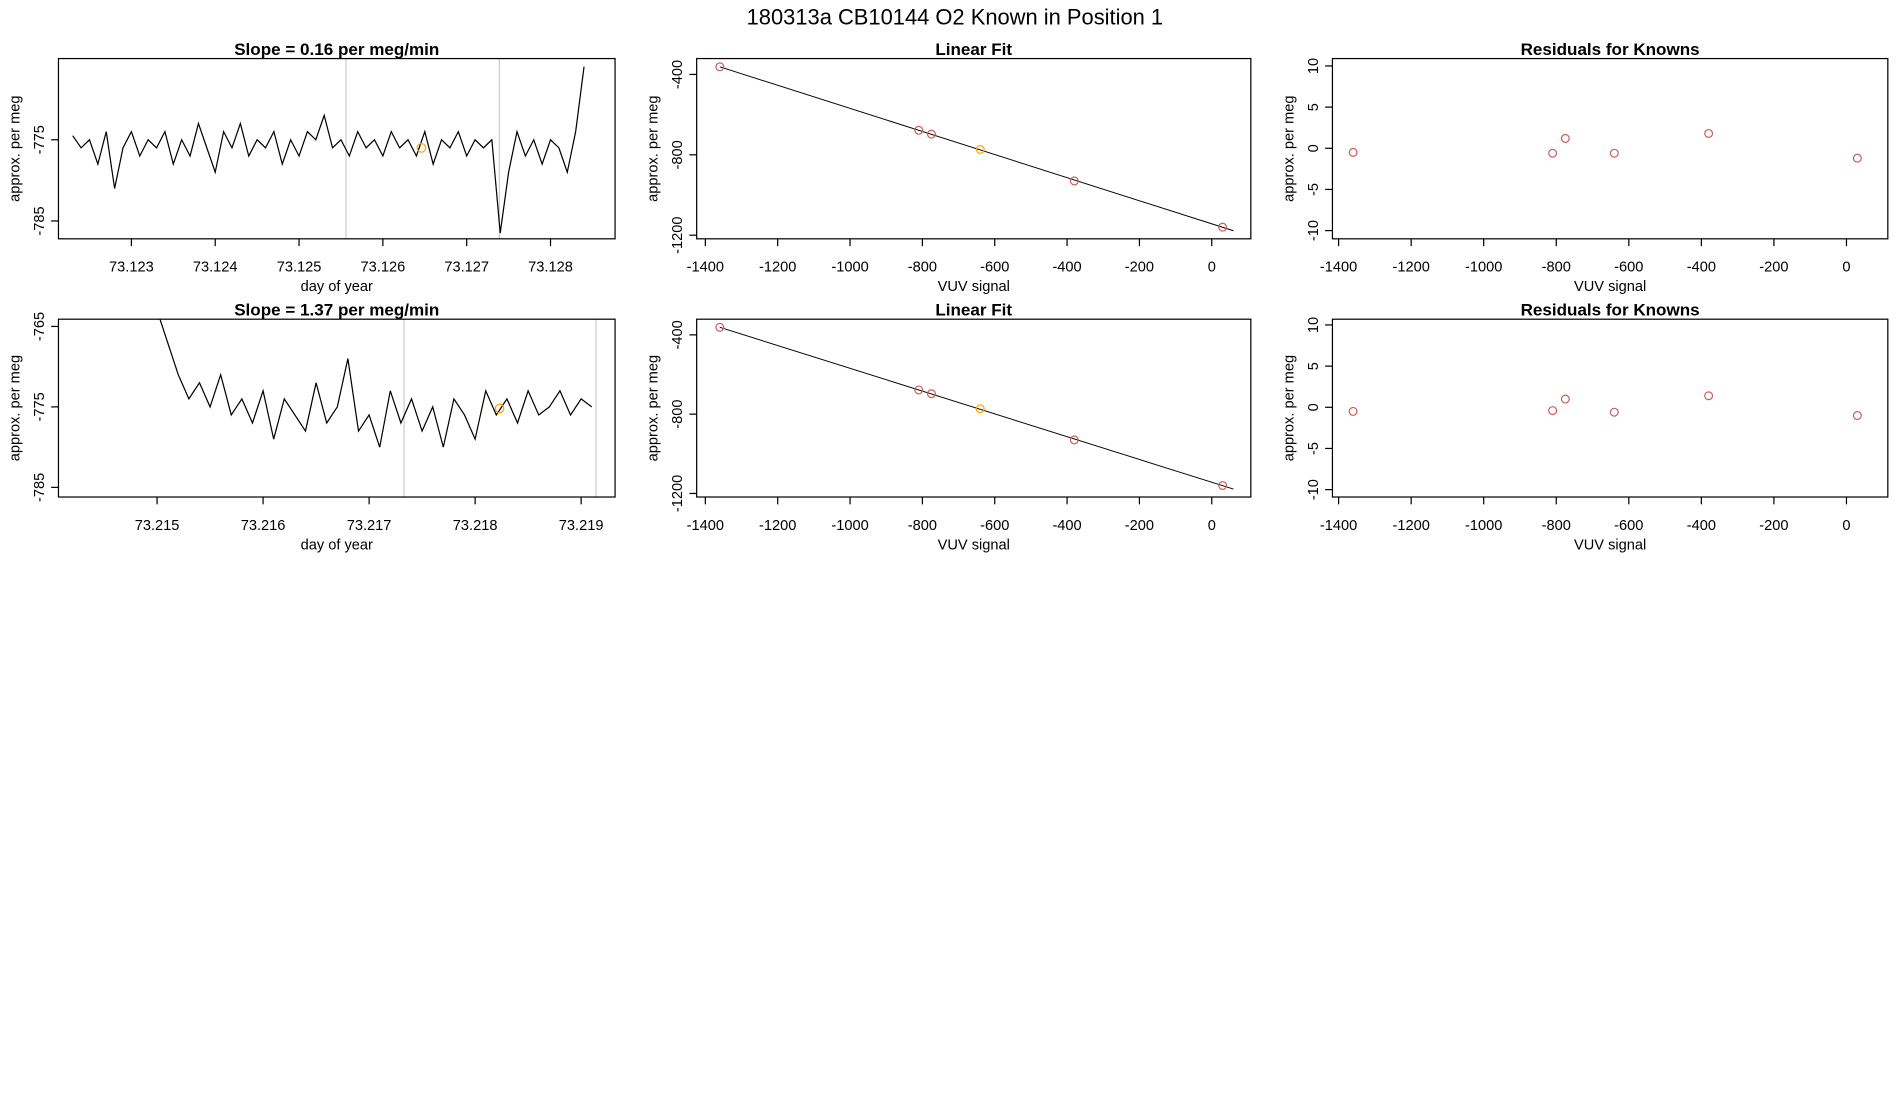  What do you see at coordinates (337, 545) in the screenshot?
I see `x-axis-label: day of year` at bounding box center [337, 545].